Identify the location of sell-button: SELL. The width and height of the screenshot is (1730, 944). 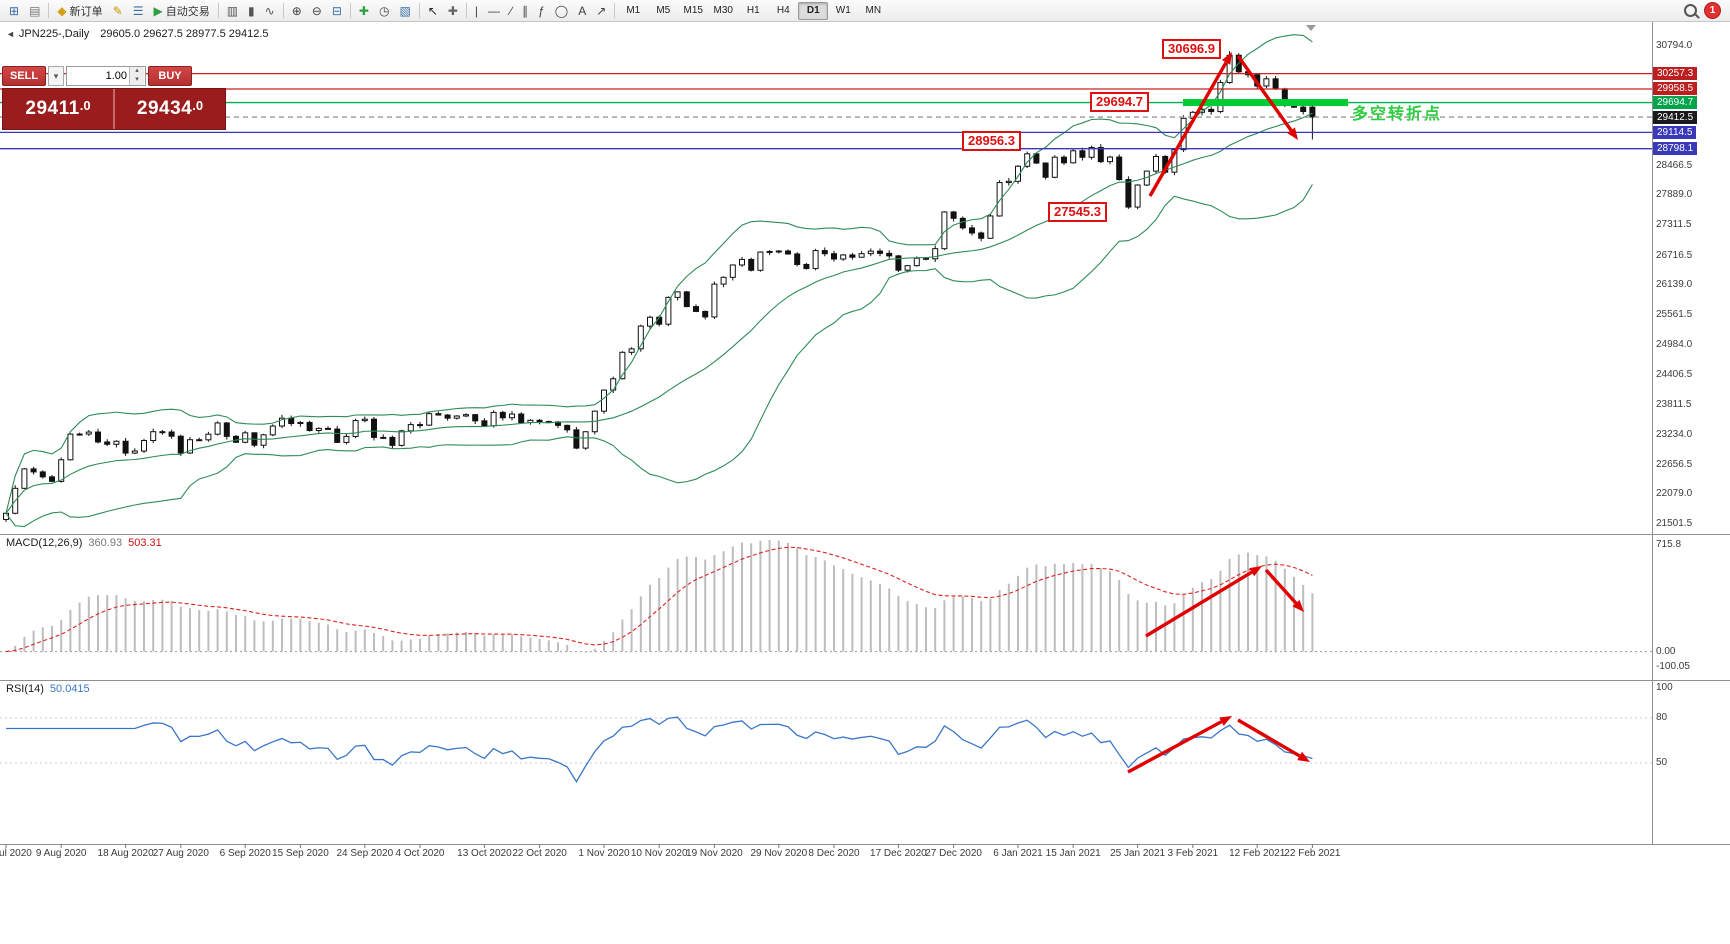
(24, 76).